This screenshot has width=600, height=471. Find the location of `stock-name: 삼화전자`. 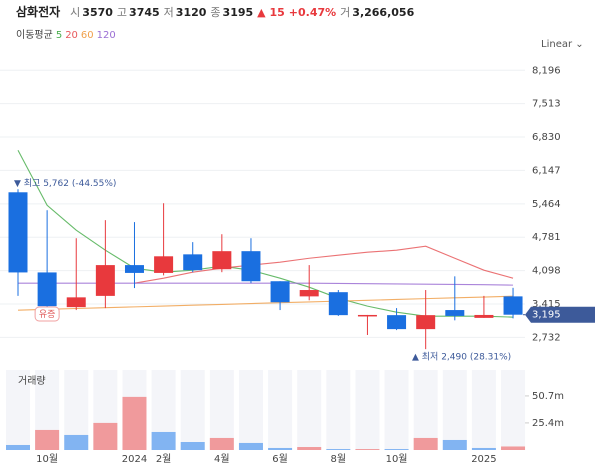

stock-name: 삼화전자 is located at coordinates (38, 12).